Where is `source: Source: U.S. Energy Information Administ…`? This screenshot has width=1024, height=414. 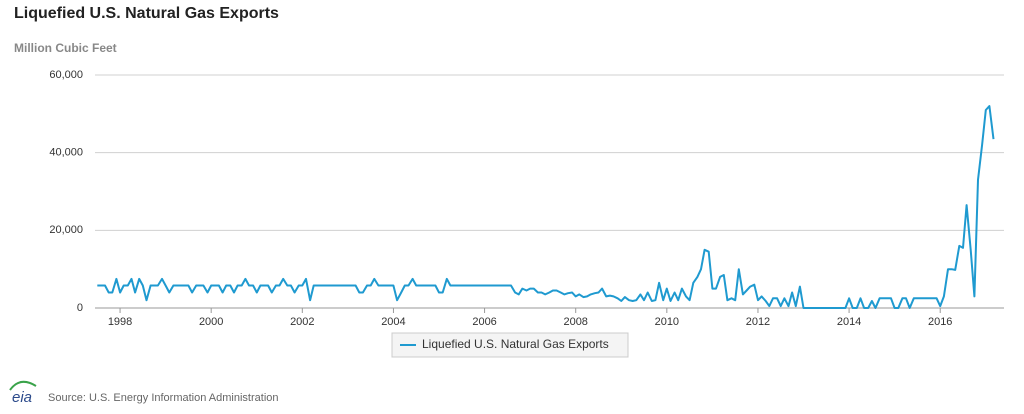
source: Source: U.S. Energy Information Administ… is located at coordinates (163, 398).